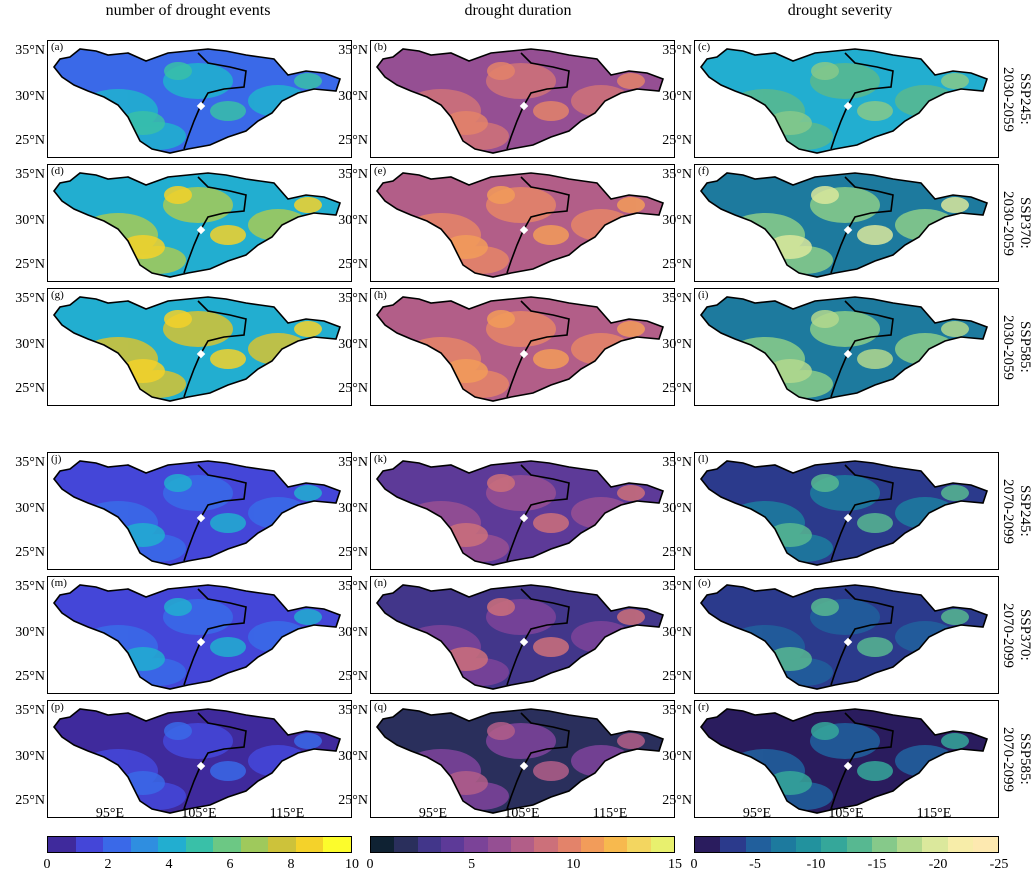  I want to click on colorbar-tick-label: -5, so click(755, 864).